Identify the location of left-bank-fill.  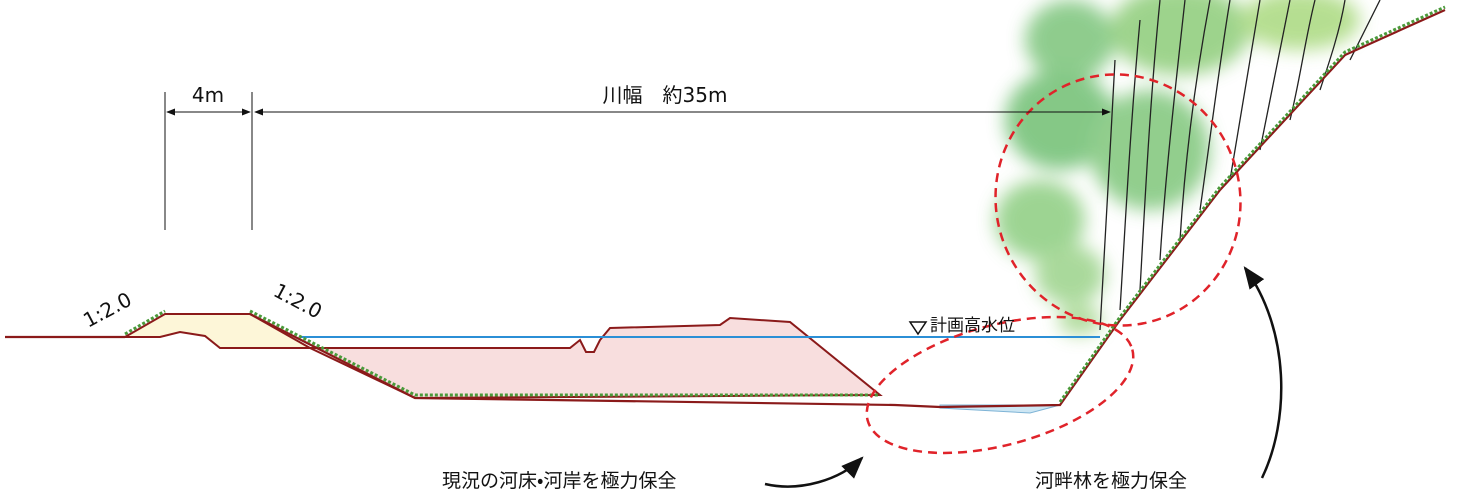
(217, 331).